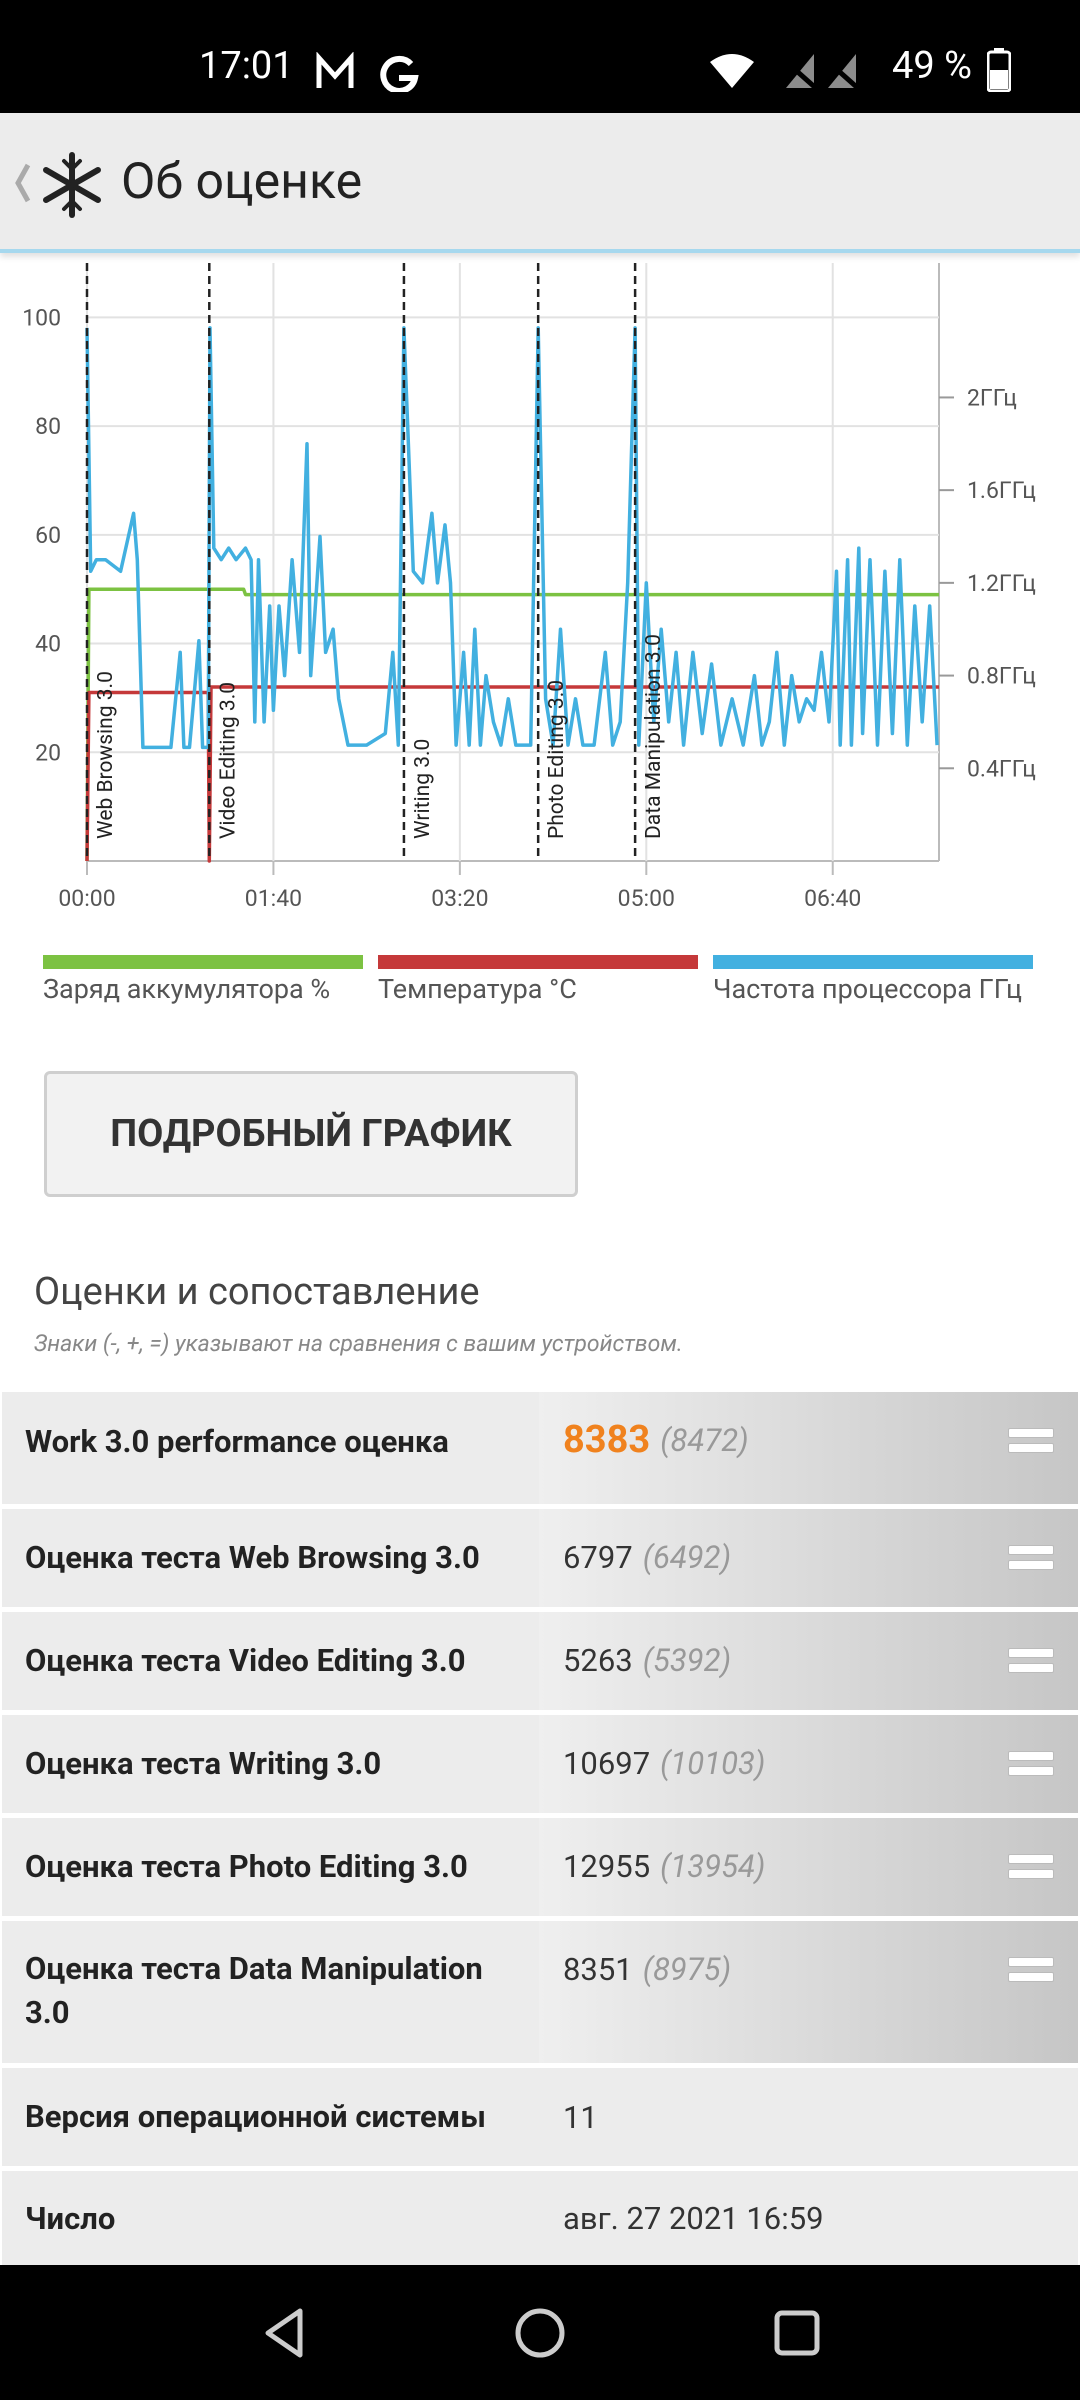 The width and height of the screenshot is (1080, 2400). Describe the element at coordinates (598, 1969) in the screenshot. I see `score: 8351` at that location.